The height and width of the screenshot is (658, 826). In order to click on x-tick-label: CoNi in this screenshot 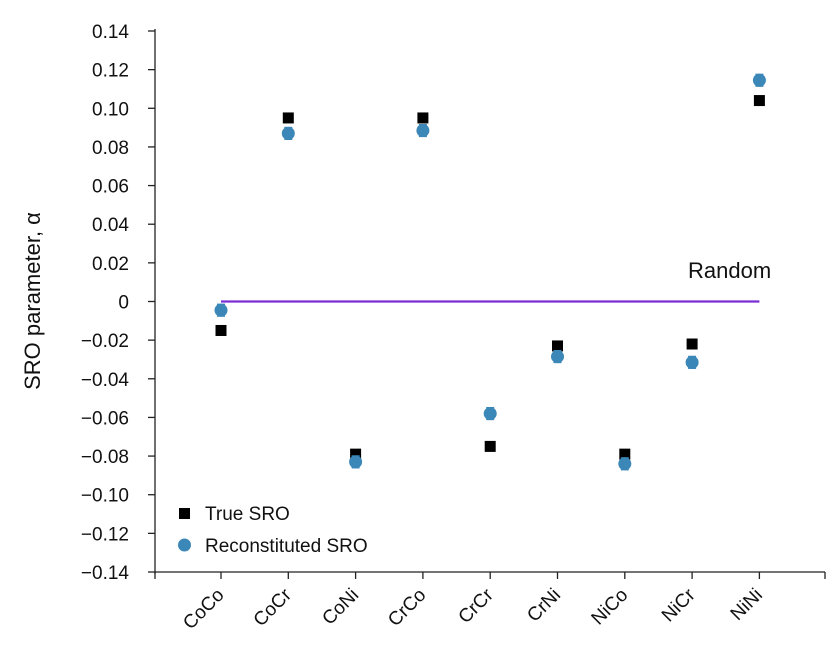, I will do `click(340, 607)`.